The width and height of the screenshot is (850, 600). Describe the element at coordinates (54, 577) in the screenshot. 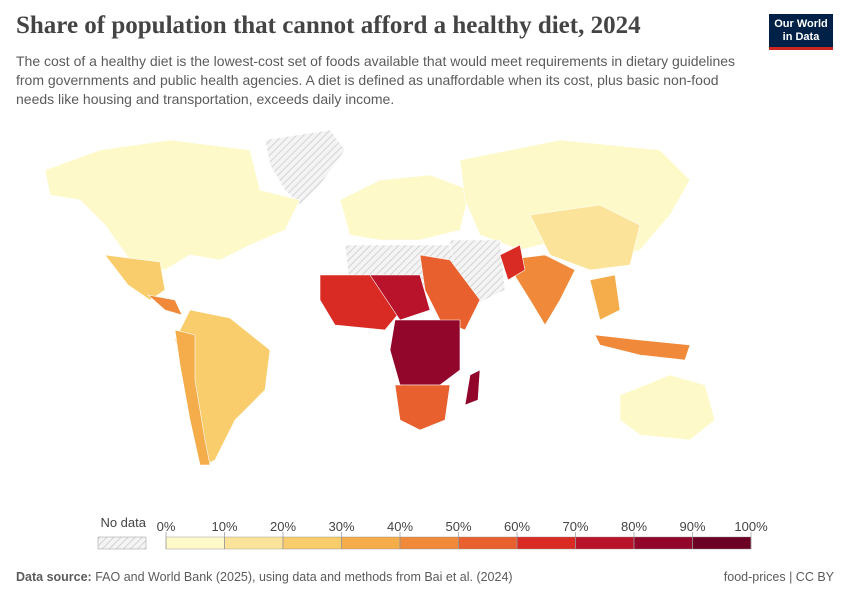

I see `source-label: Data source:` at that location.